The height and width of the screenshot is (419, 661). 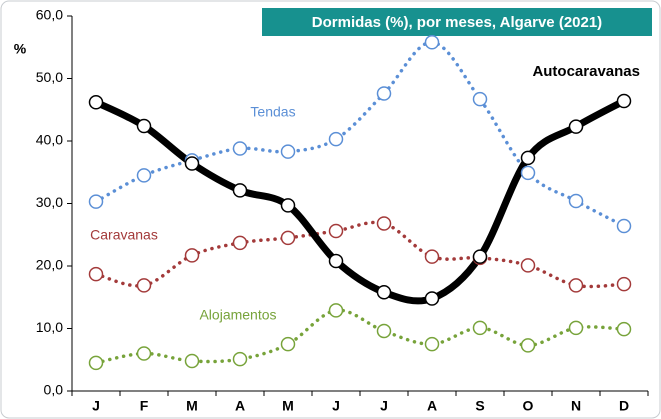 What do you see at coordinates (479, 406) in the screenshot?
I see `x-tick-label: S` at bounding box center [479, 406].